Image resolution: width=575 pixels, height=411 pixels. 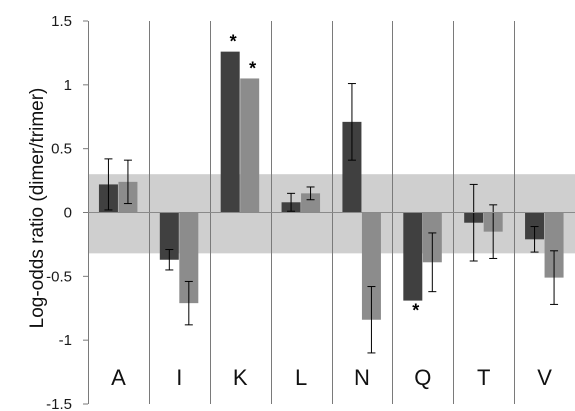 What do you see at coordinates (422, 377) in the screenshot?
I see `category-label-Q: Q` at bounding box center [422, 377].